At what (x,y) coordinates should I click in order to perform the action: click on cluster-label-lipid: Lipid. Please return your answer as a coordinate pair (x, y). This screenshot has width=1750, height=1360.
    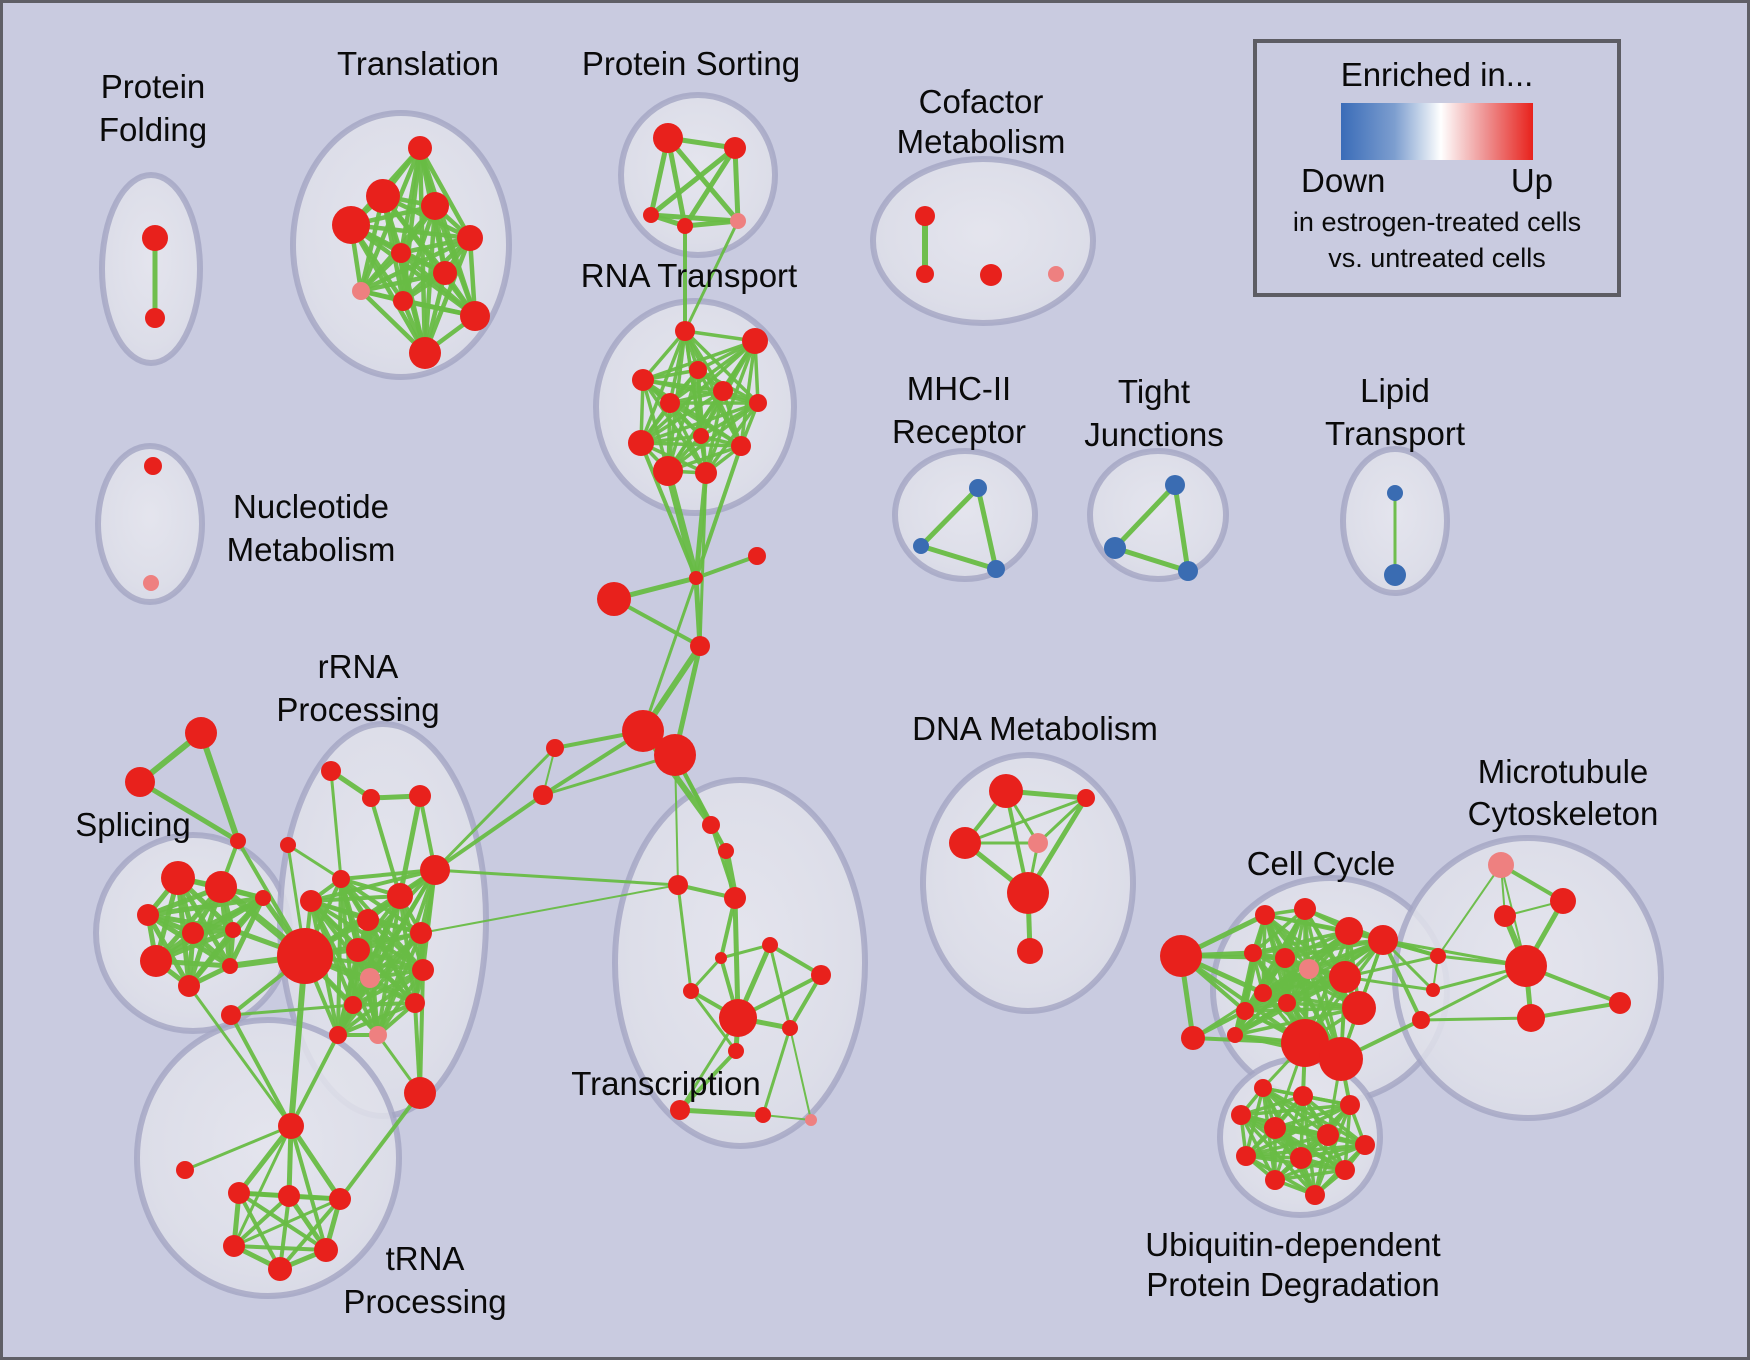
    Looking at the image, I should click on (1395, 390).